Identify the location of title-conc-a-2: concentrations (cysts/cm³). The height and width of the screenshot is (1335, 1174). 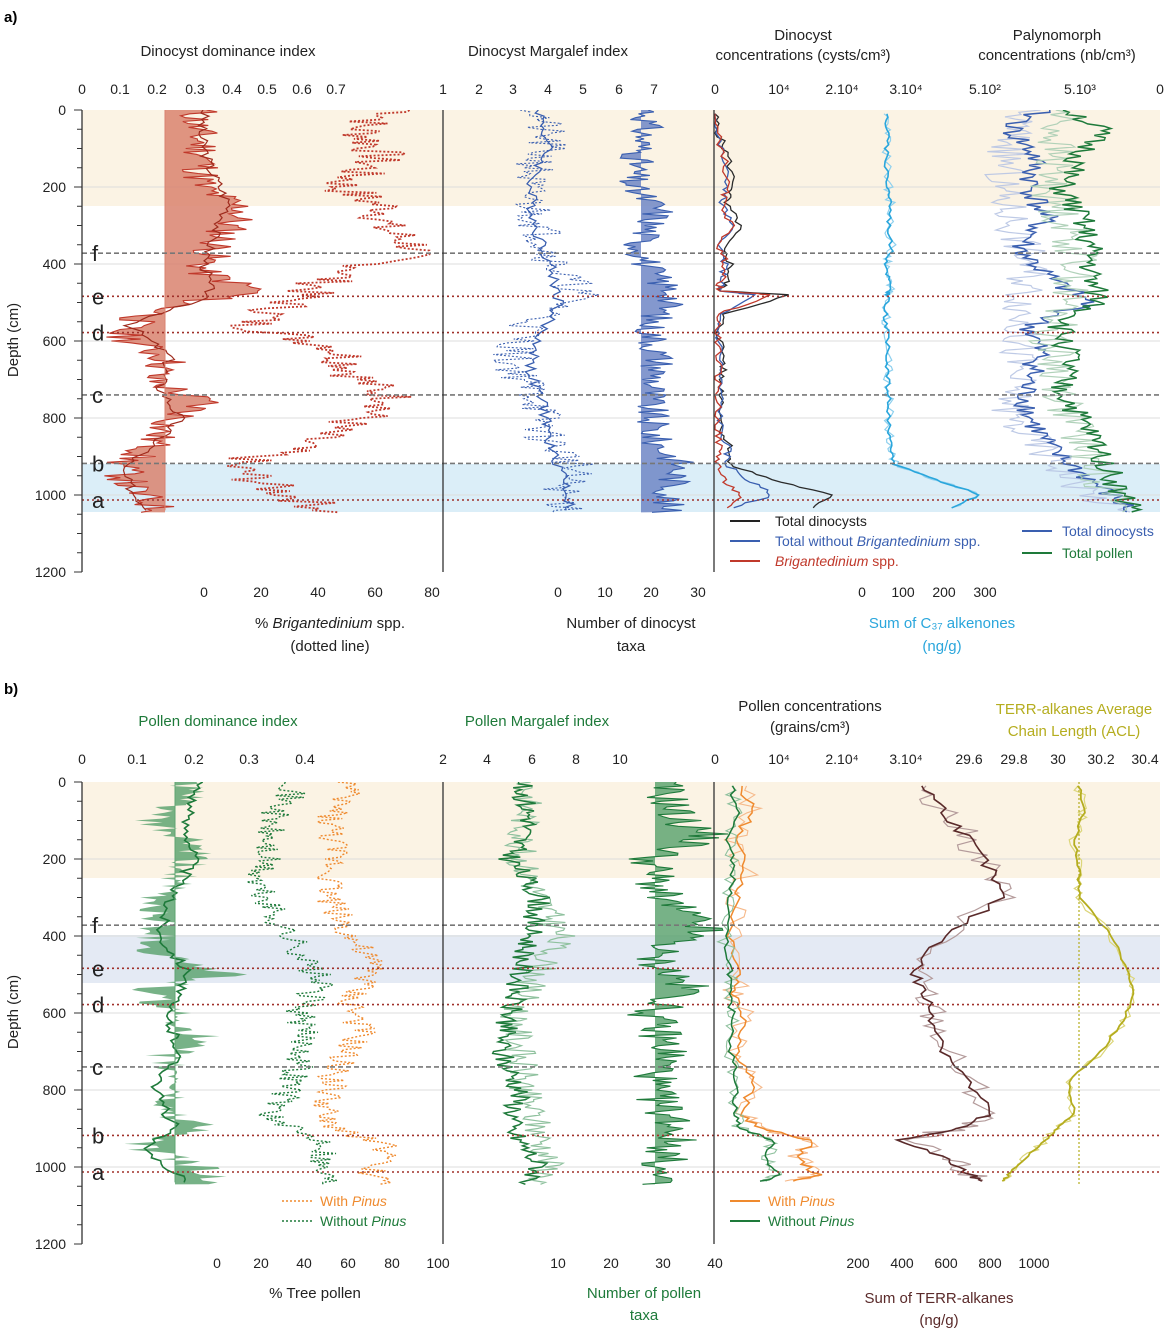
(802, 55).